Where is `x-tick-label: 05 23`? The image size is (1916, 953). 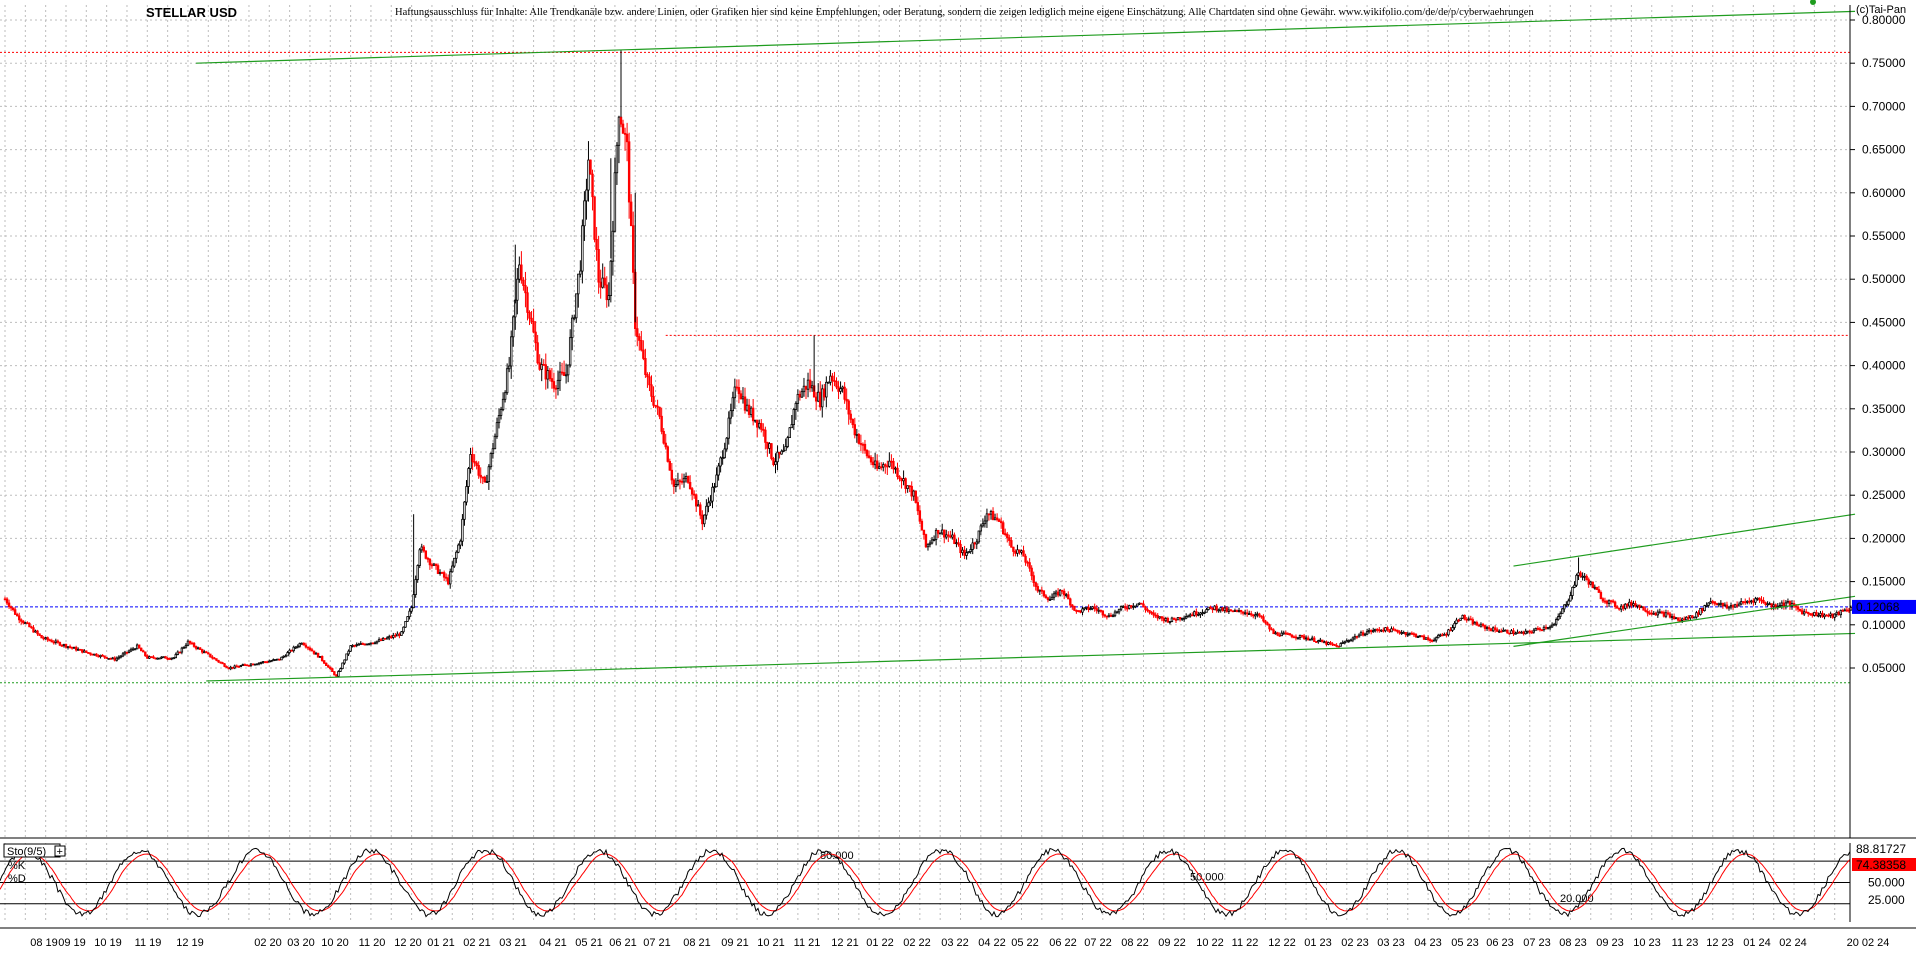 x-tick-label: 05 23 is located at coordinates (1465, 942).